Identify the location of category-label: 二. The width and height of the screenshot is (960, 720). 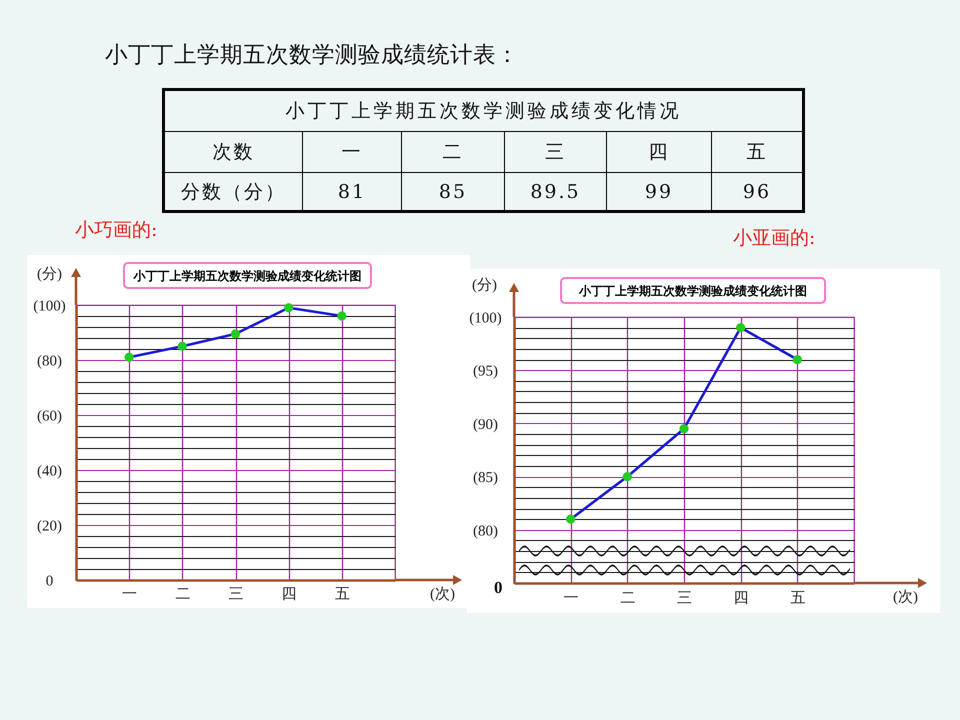
(453, 152).